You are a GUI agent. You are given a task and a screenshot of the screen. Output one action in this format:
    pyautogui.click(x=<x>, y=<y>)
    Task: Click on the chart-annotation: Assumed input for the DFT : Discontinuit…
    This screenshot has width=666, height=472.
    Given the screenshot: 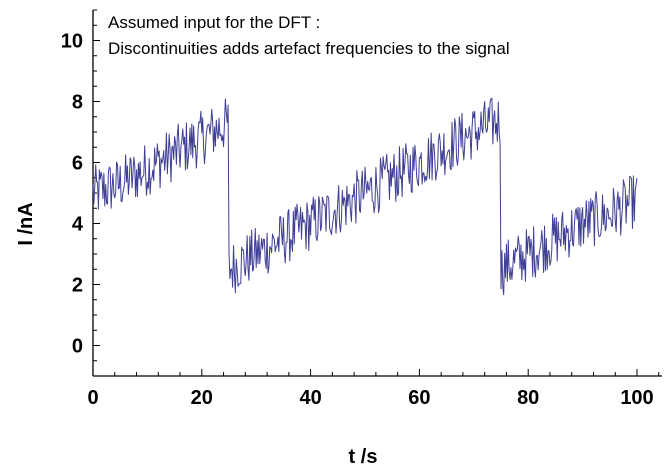 What is the action you would take?
    pyautogui.click(x=309, y=36)
    